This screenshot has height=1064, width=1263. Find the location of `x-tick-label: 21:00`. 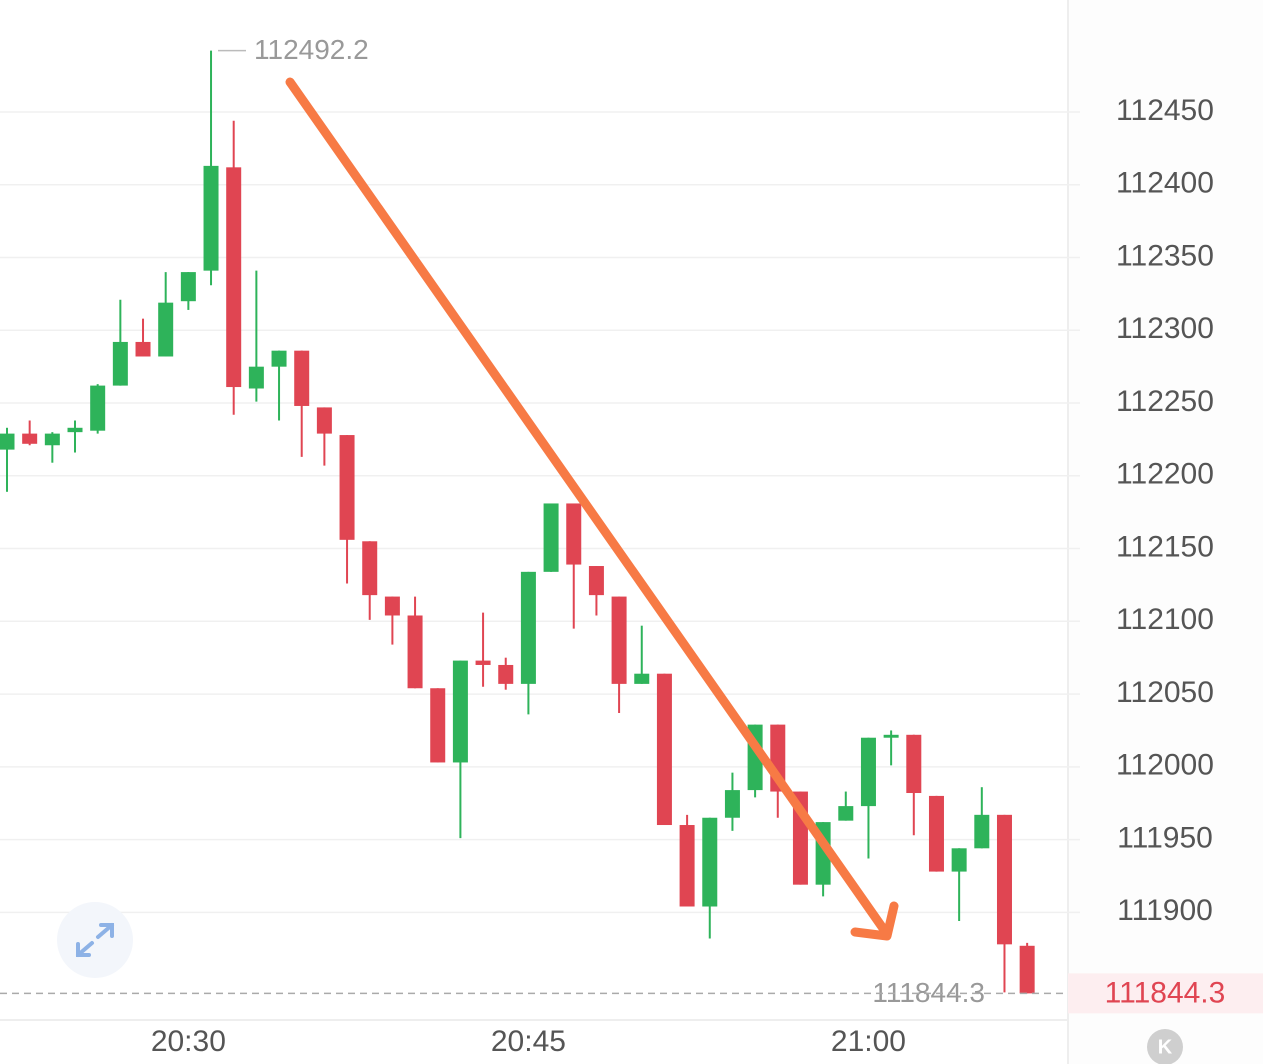

x-tick-label: 21:00 is located at coordinates (868, 1041).